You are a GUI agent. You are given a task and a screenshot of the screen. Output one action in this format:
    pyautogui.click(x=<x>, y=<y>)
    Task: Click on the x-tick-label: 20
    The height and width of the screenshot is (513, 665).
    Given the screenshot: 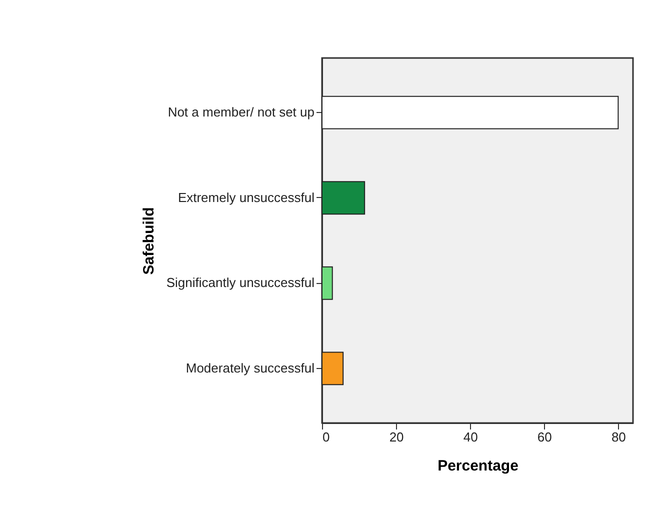 What is the action you would take?
    pyautogui.click(x=396, y=437)
    